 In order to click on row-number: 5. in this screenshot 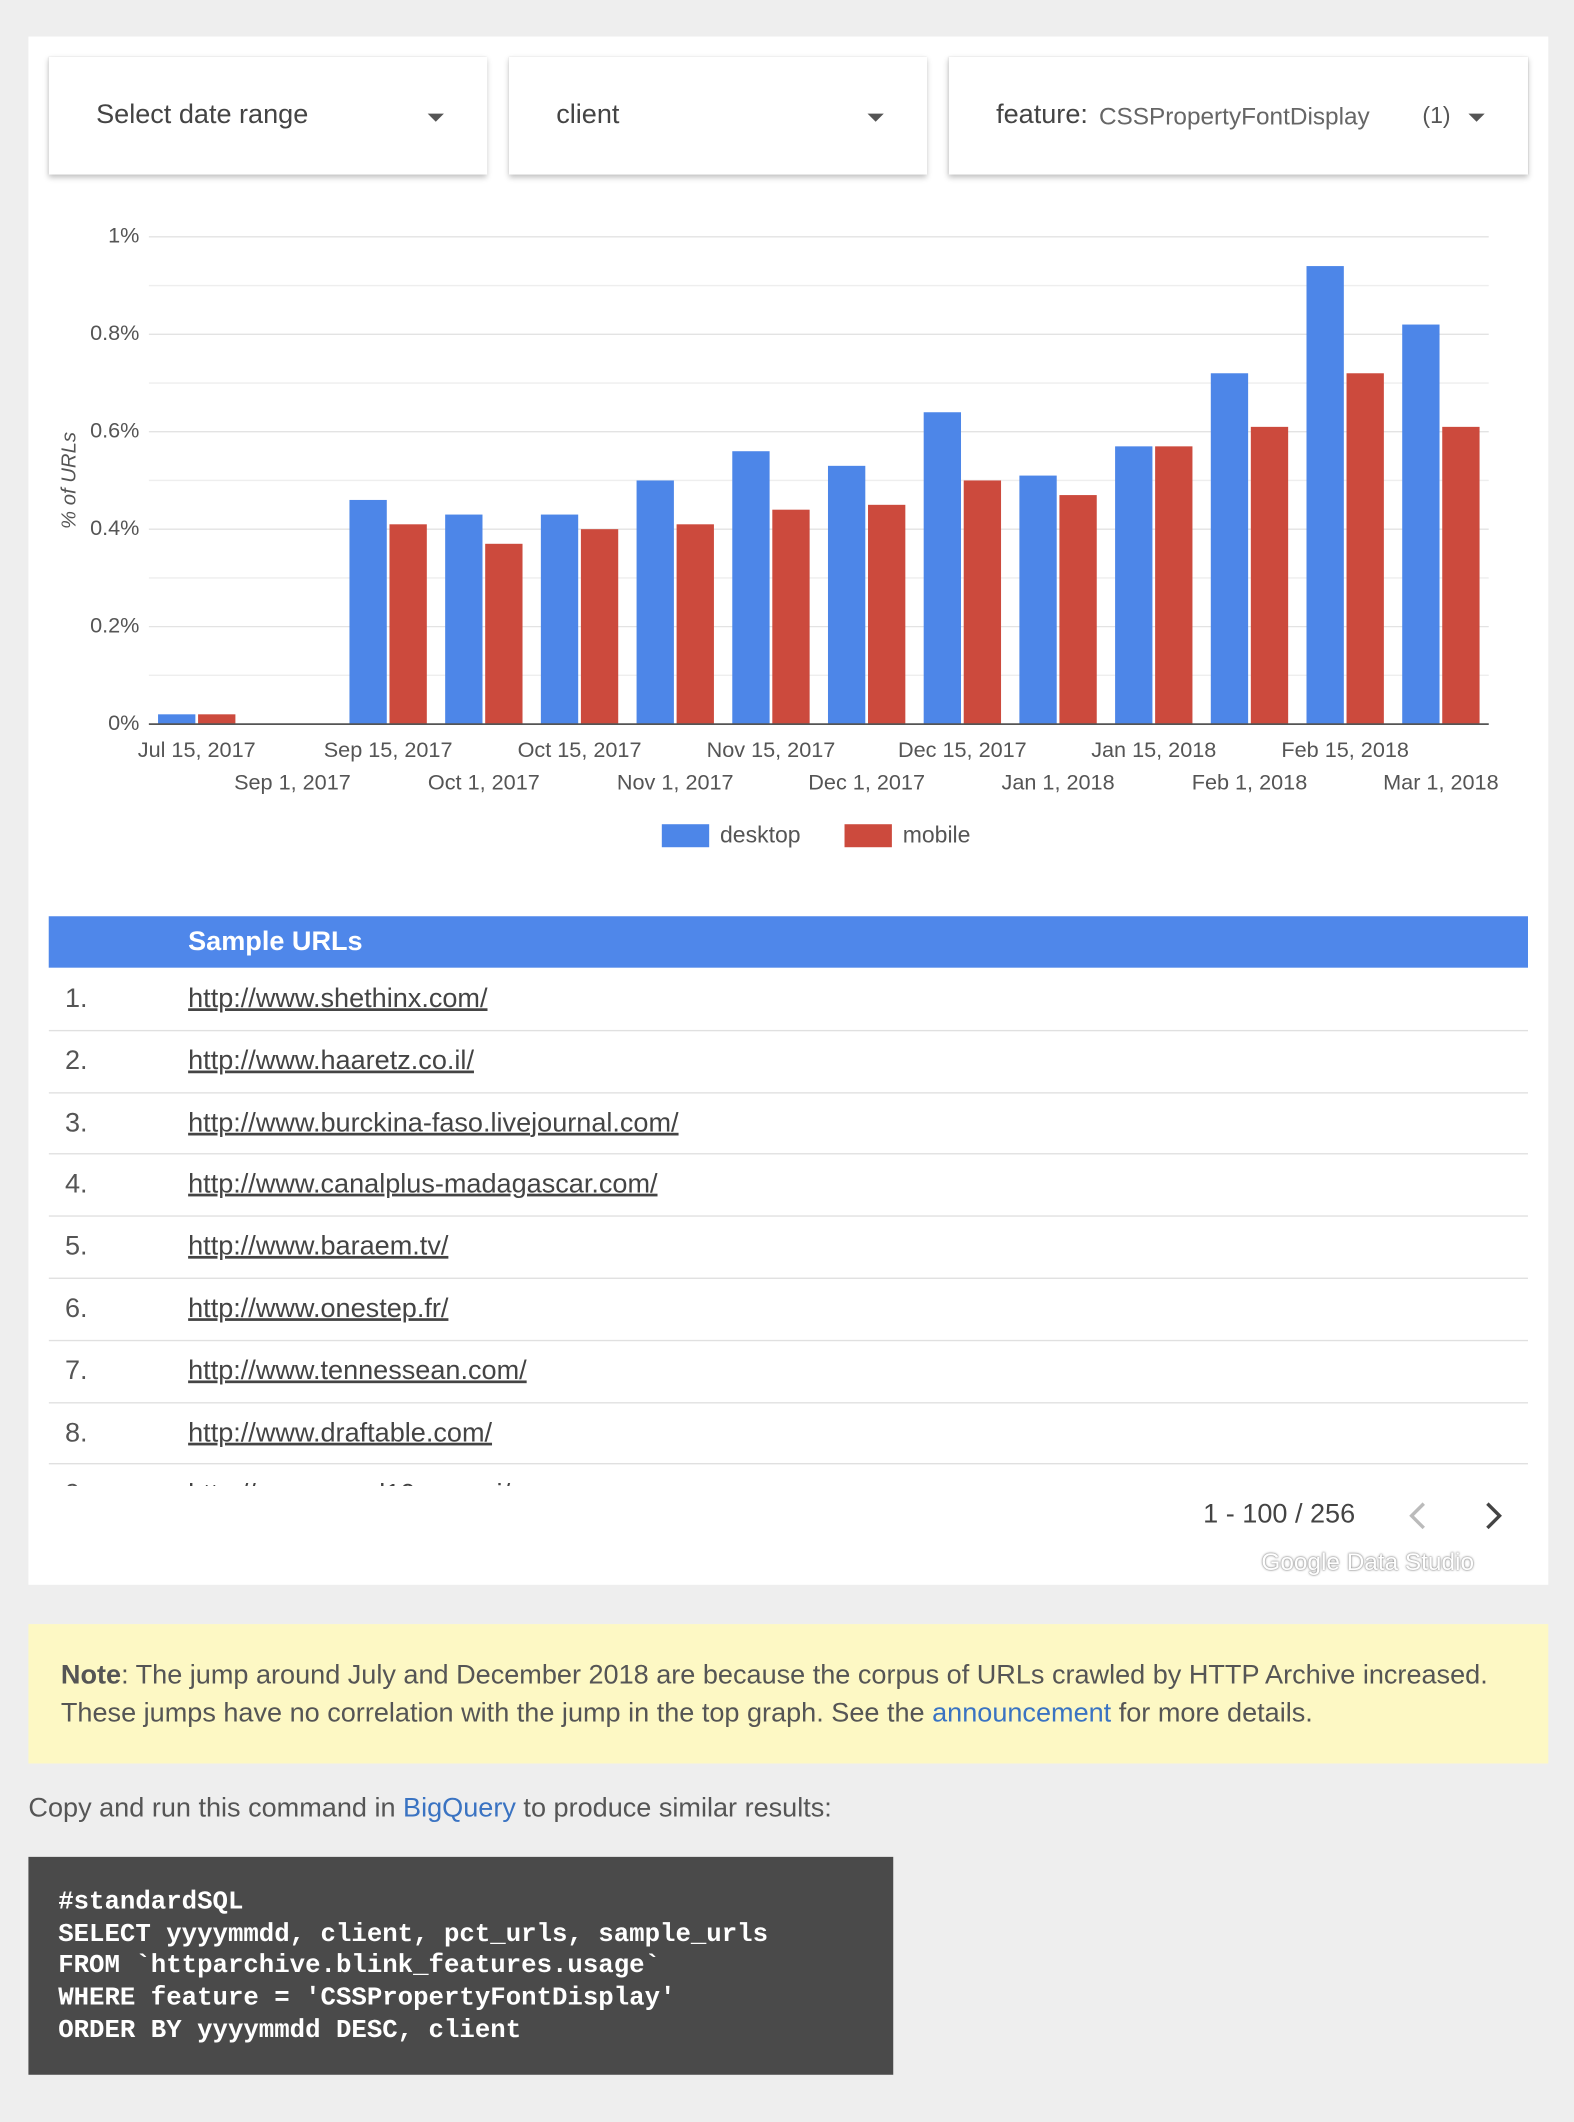, I will do `click(76, 1246)`.